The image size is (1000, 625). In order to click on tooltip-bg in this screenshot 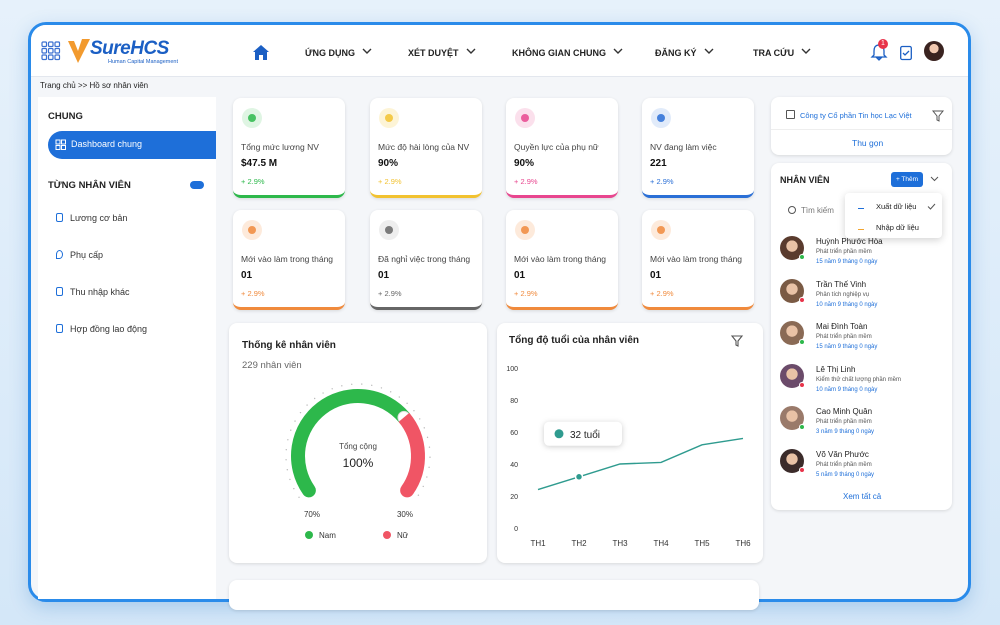, I will do `click(583, 433)`.